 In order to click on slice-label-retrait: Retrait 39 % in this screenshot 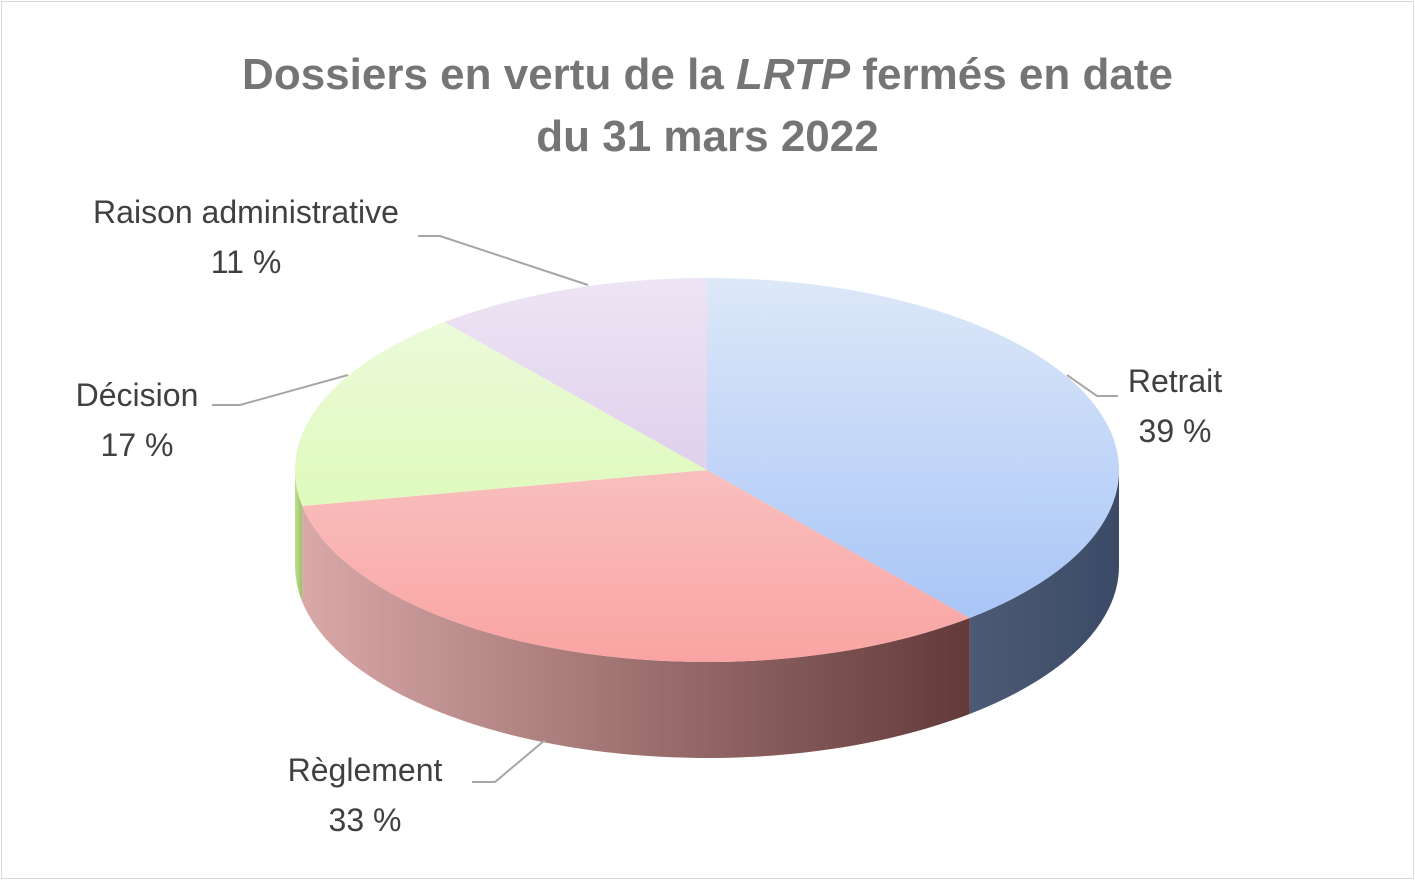, I will do `click(1175, 406)`.